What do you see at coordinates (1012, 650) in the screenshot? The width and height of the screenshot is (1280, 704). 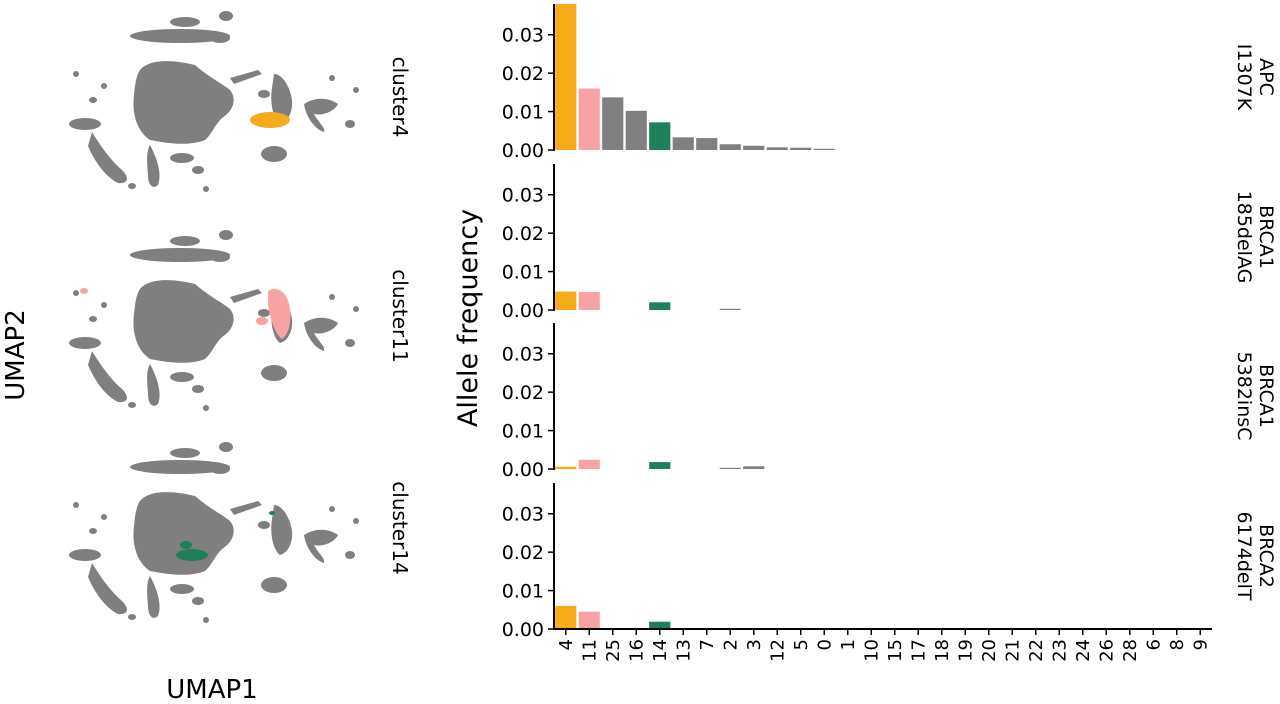 I see `x-tick-label: 21` at bounding box center [1012, 650].